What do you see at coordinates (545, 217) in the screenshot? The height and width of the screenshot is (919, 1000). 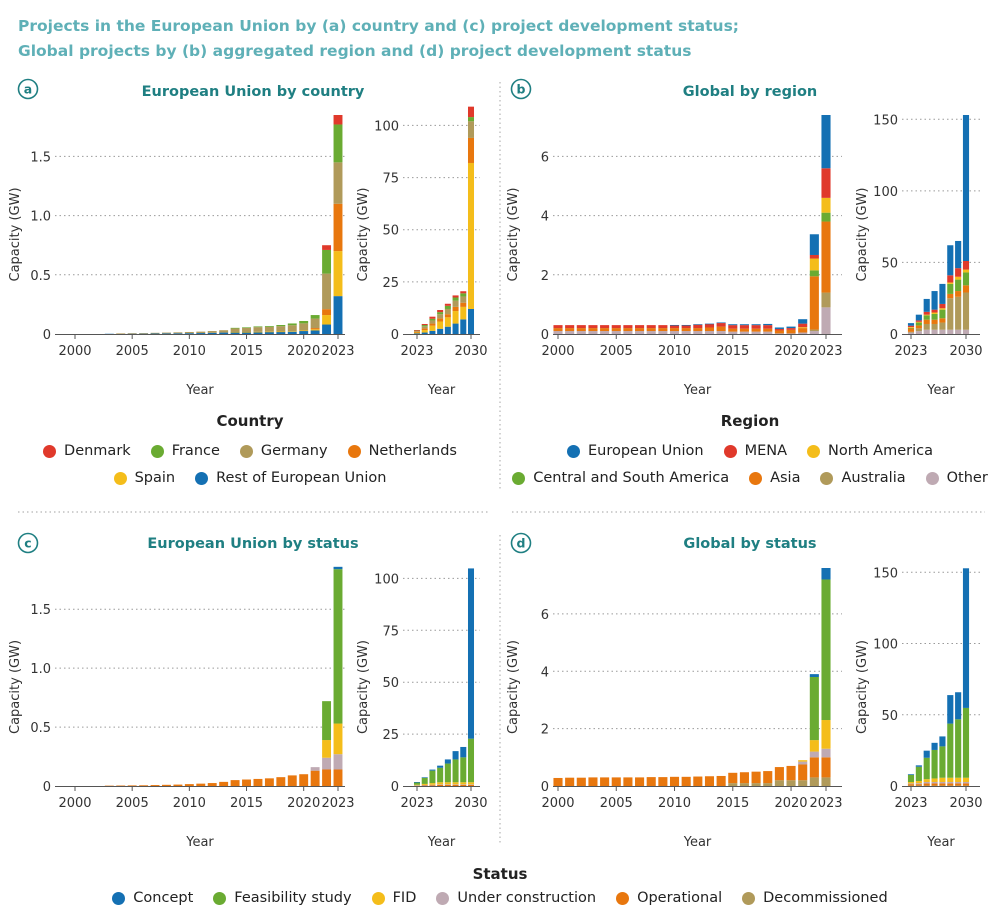 I see `y-tick-label: 4` at bounding box center [545, 217].